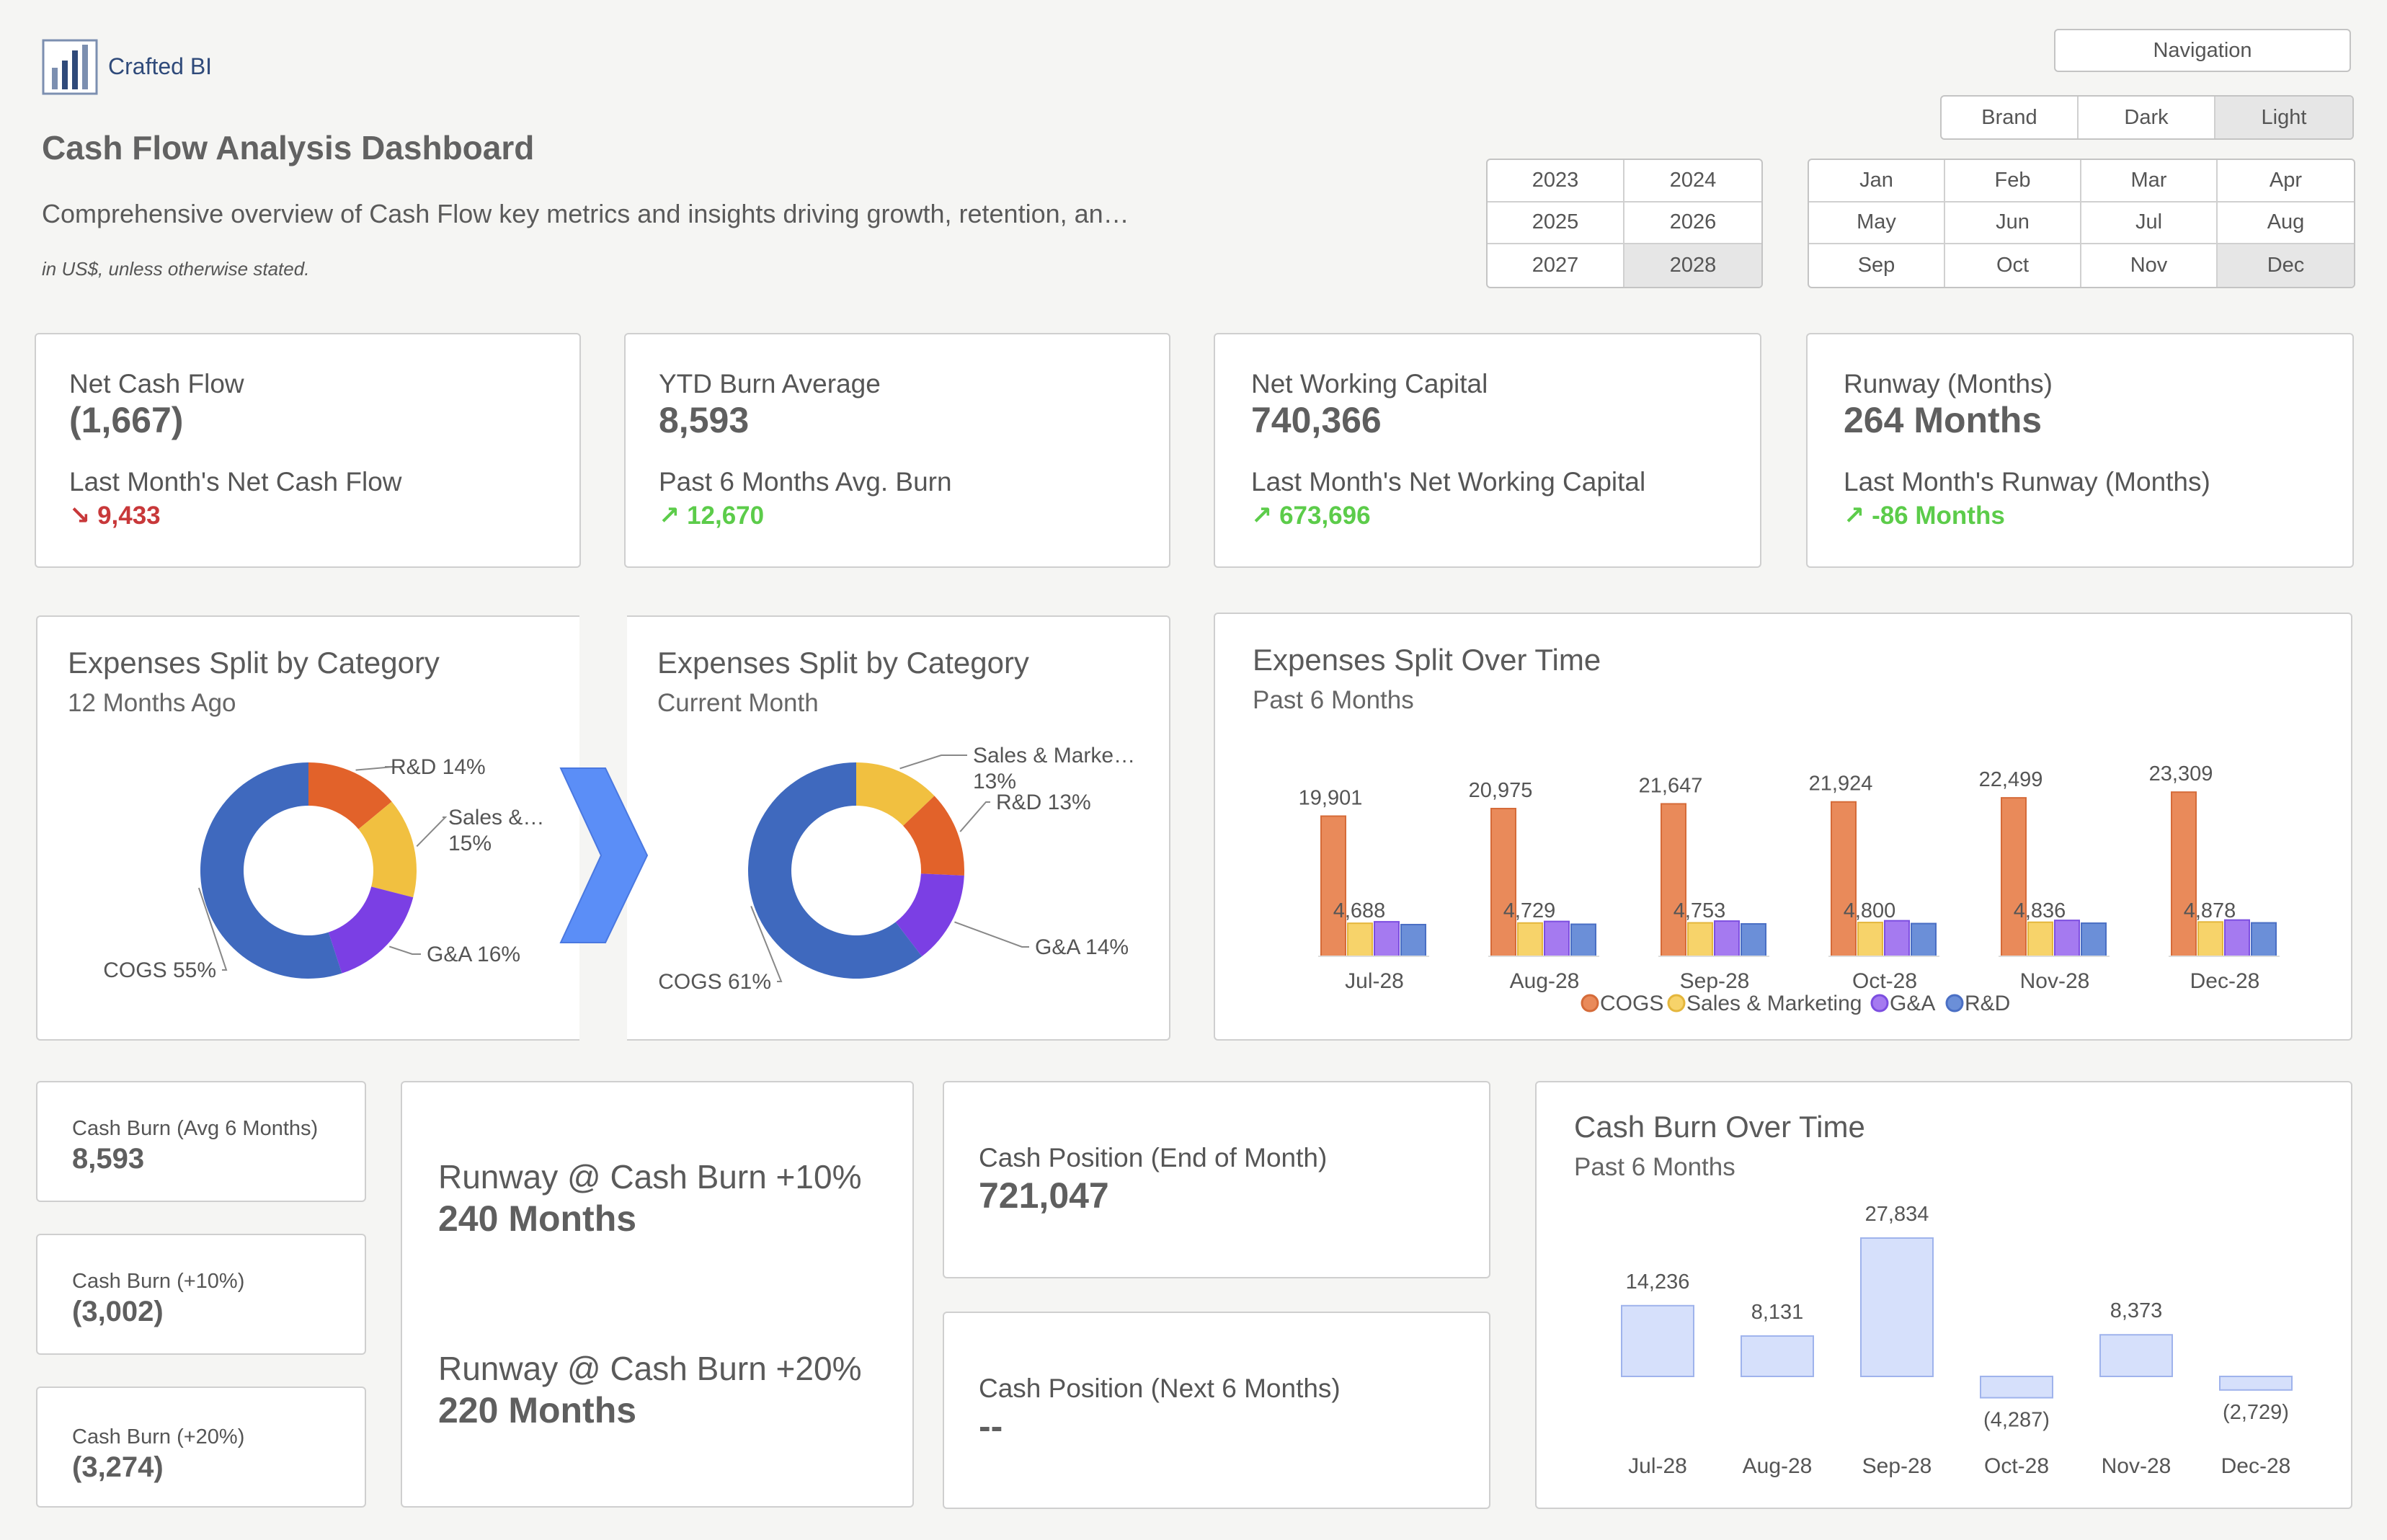 The width and height of the screenshot is (2387, 1540). Describe the element at coordinates (156, 384) in the screenshot. I see `kpi-label: Net Cash Flow` at that location.